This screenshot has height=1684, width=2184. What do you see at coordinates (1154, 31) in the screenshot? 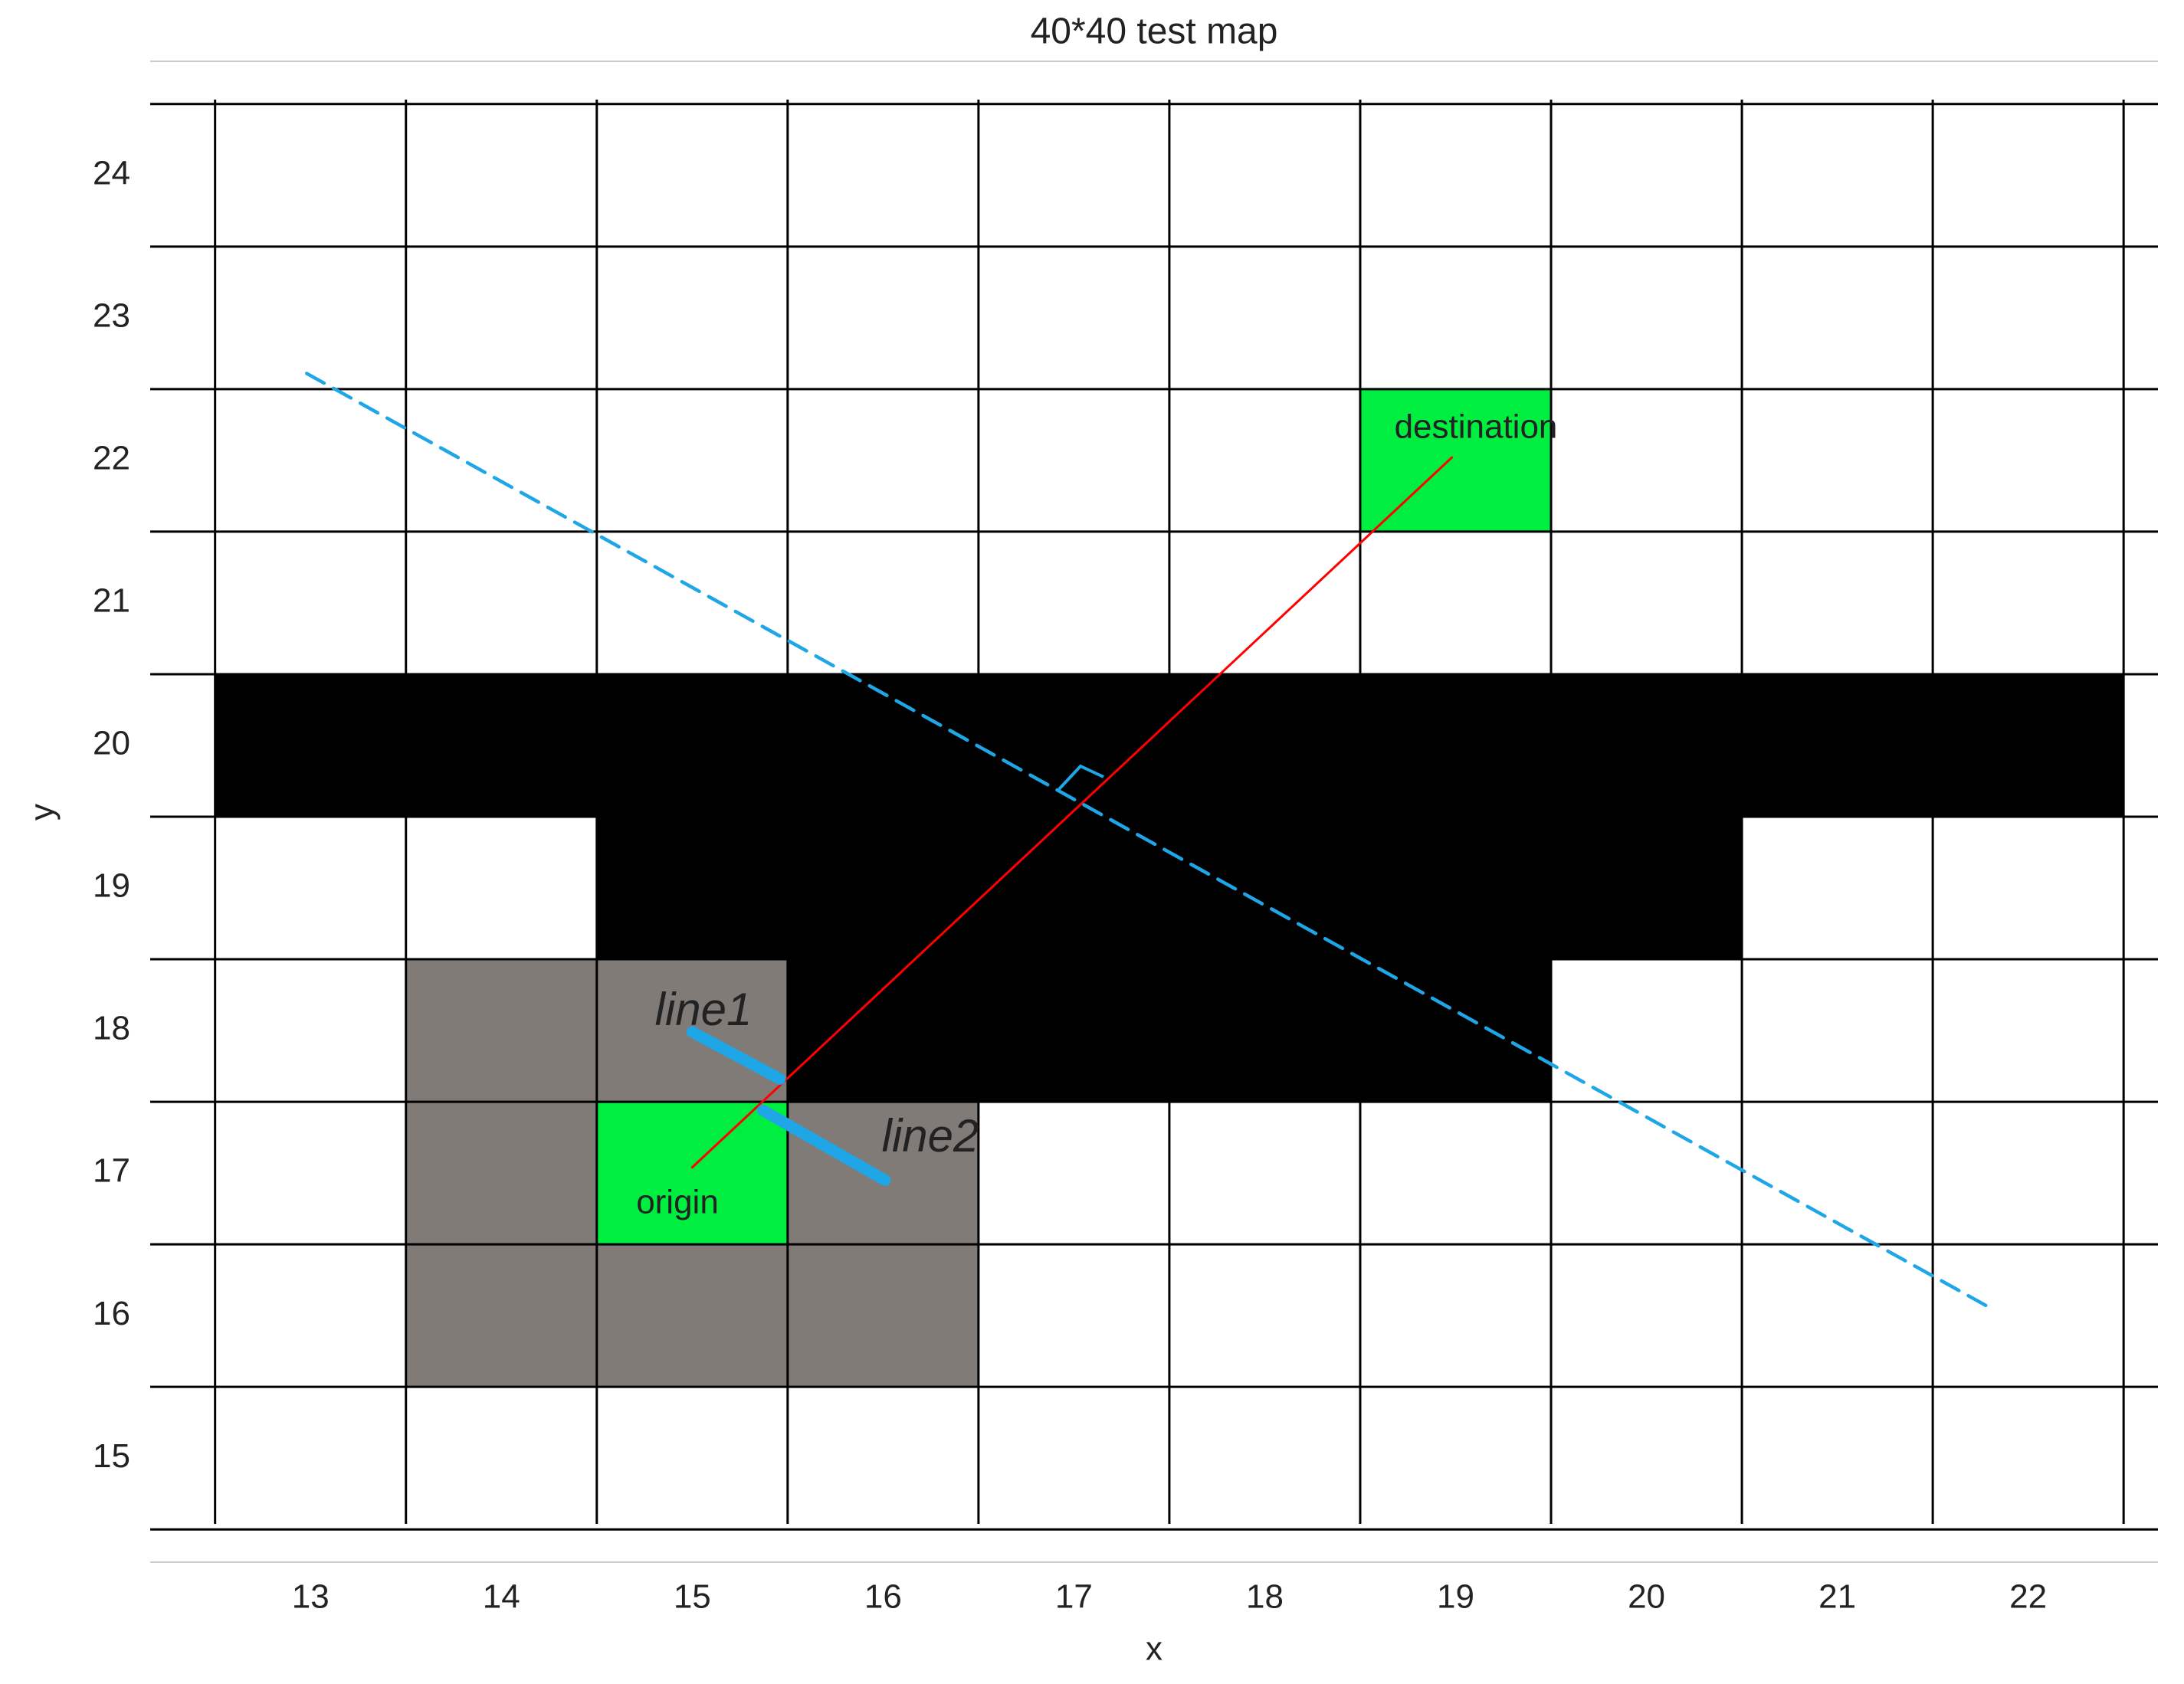
I see `chart-title: 40*40 test map` at bounding box center [1154, 31].